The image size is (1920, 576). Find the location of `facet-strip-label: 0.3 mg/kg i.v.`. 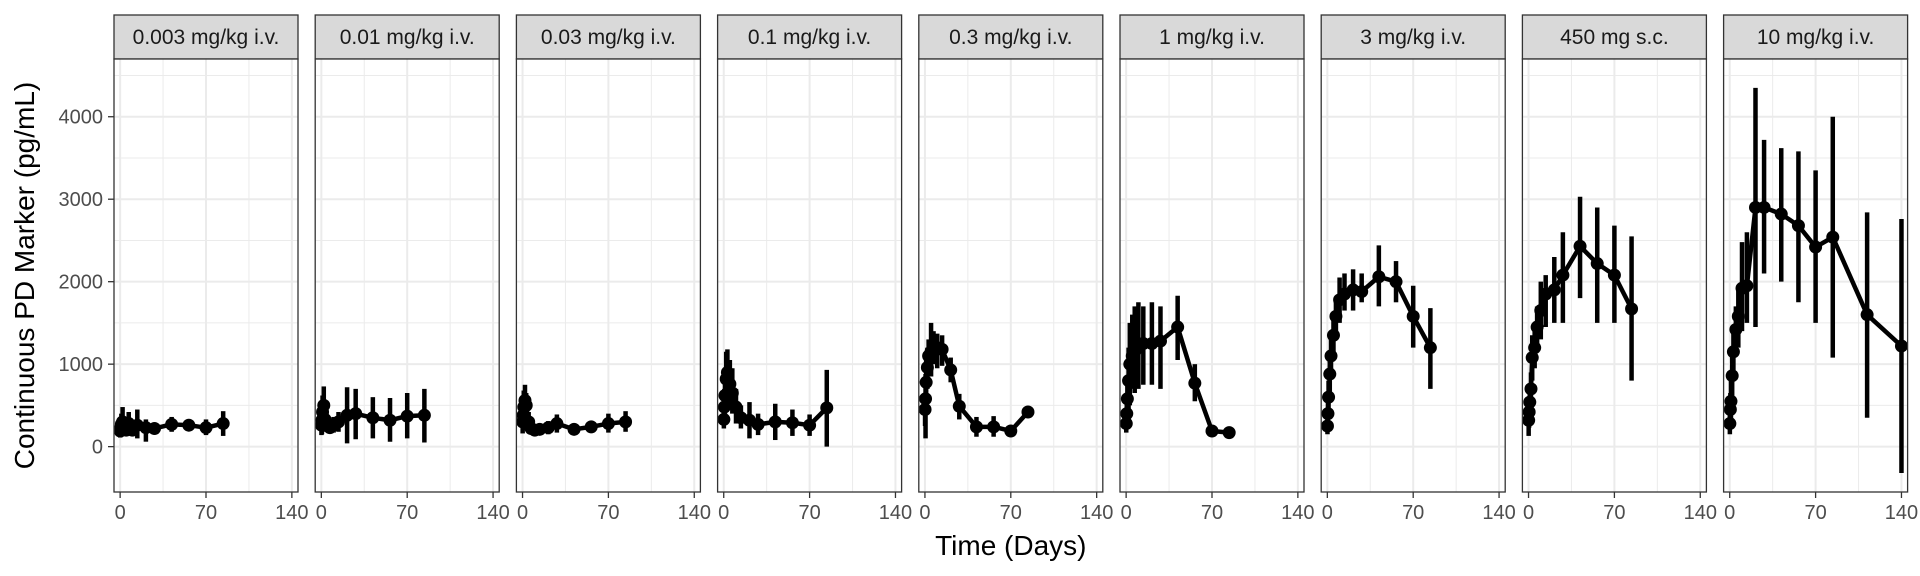

facet-strip-label: 0.3 mg/kg i.v. is located at coordinates (1010, 37).